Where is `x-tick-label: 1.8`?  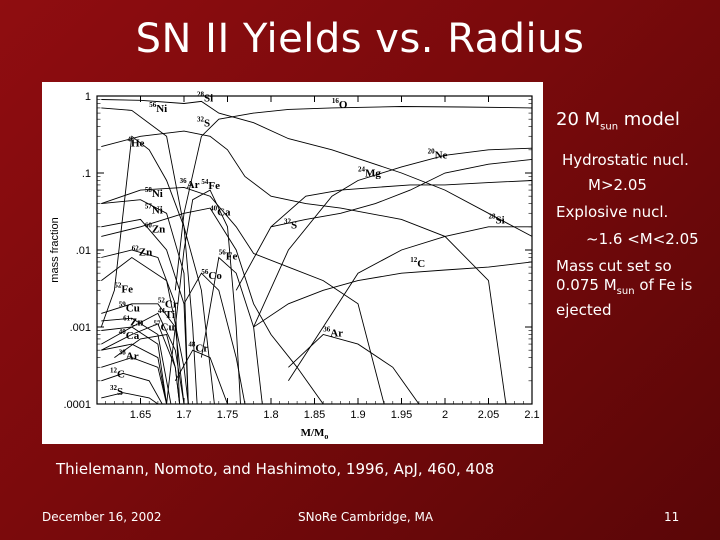
x-tick-label: 1.8 is located at coordinates (270, 415).